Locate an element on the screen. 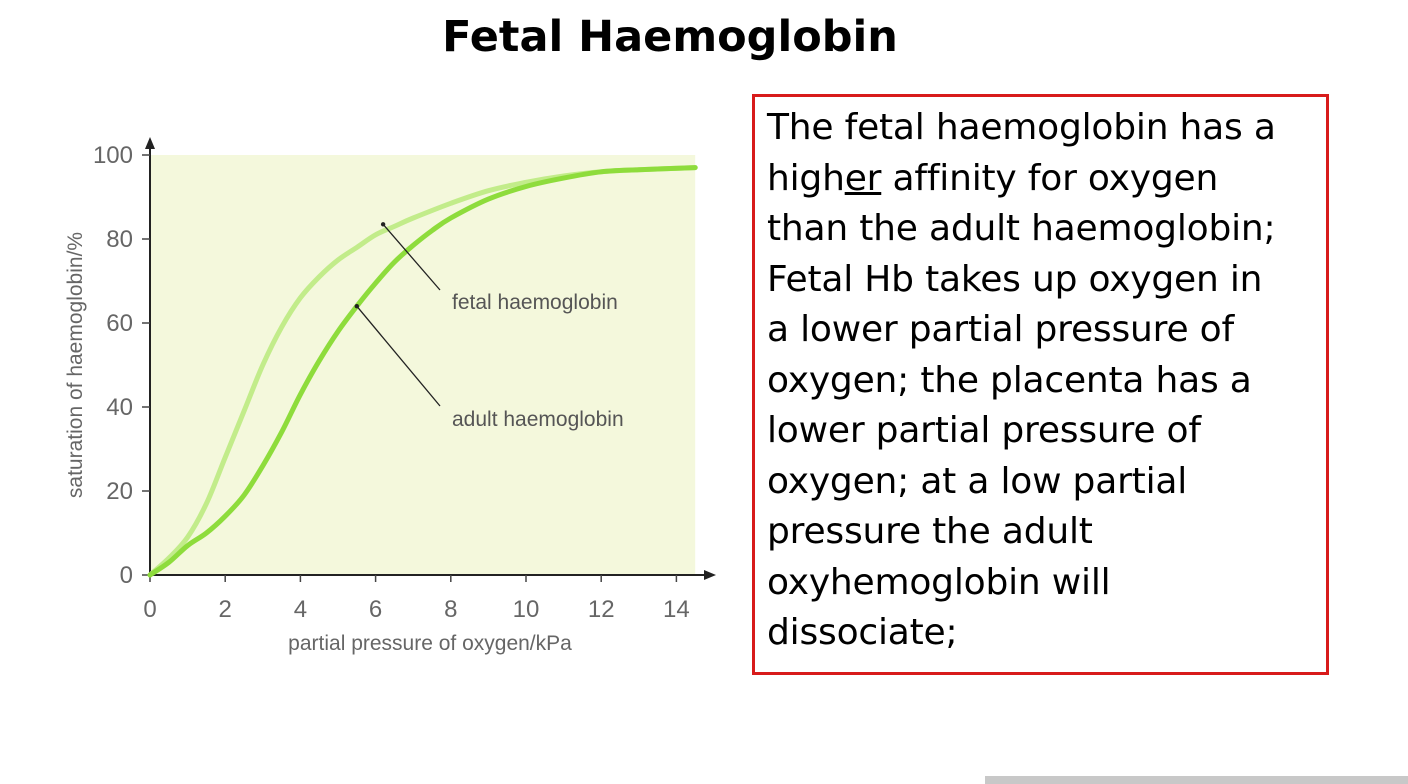  text-line: oxygen; at a low partial is located at coordinates (1041, 482).